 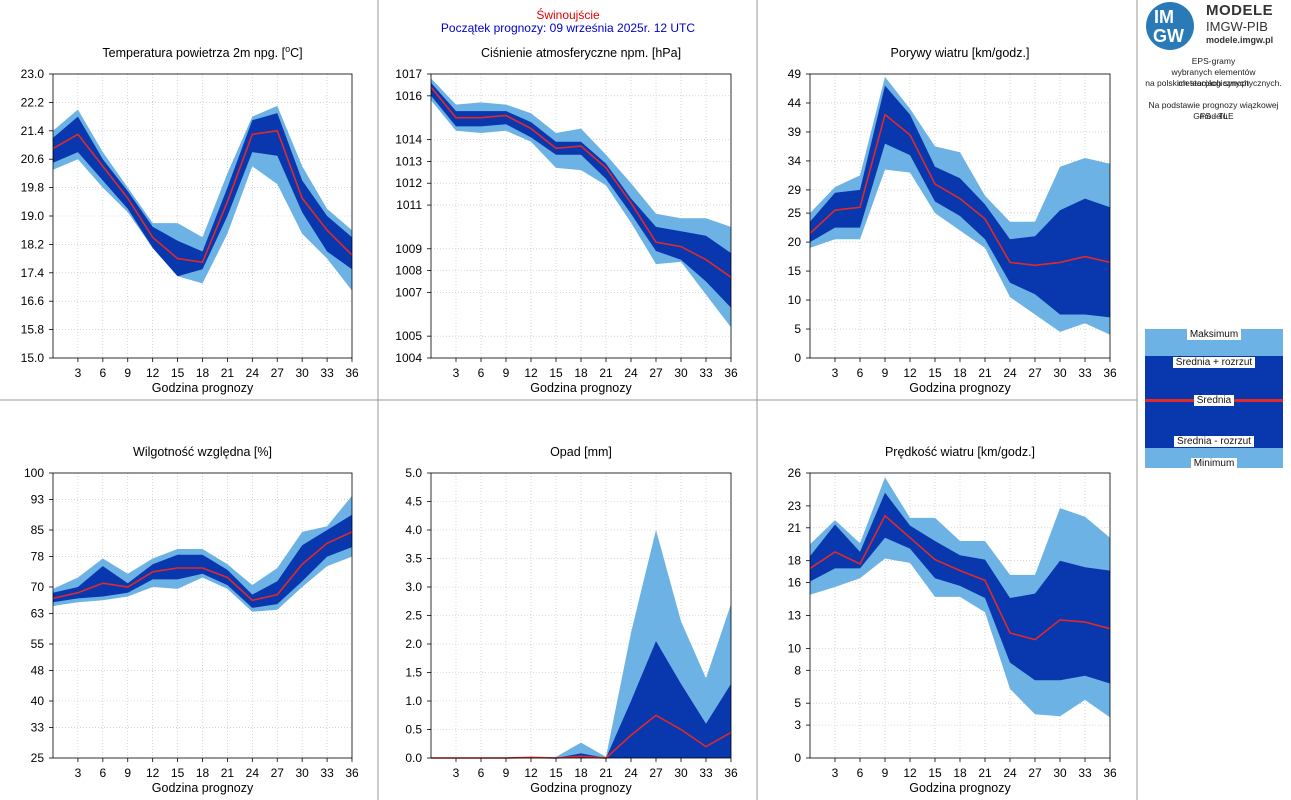 I want to click on y-tick-label: 20, so click(x=795, y=242).